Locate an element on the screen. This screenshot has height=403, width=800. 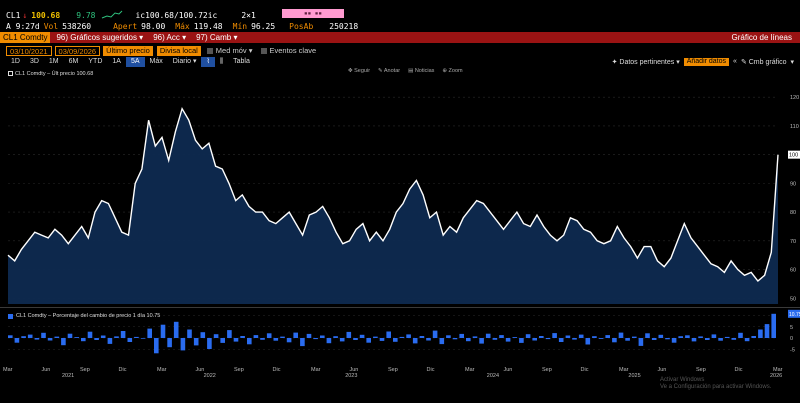
chevron-down-icon: ▾ is located at coordinates (792, 62).